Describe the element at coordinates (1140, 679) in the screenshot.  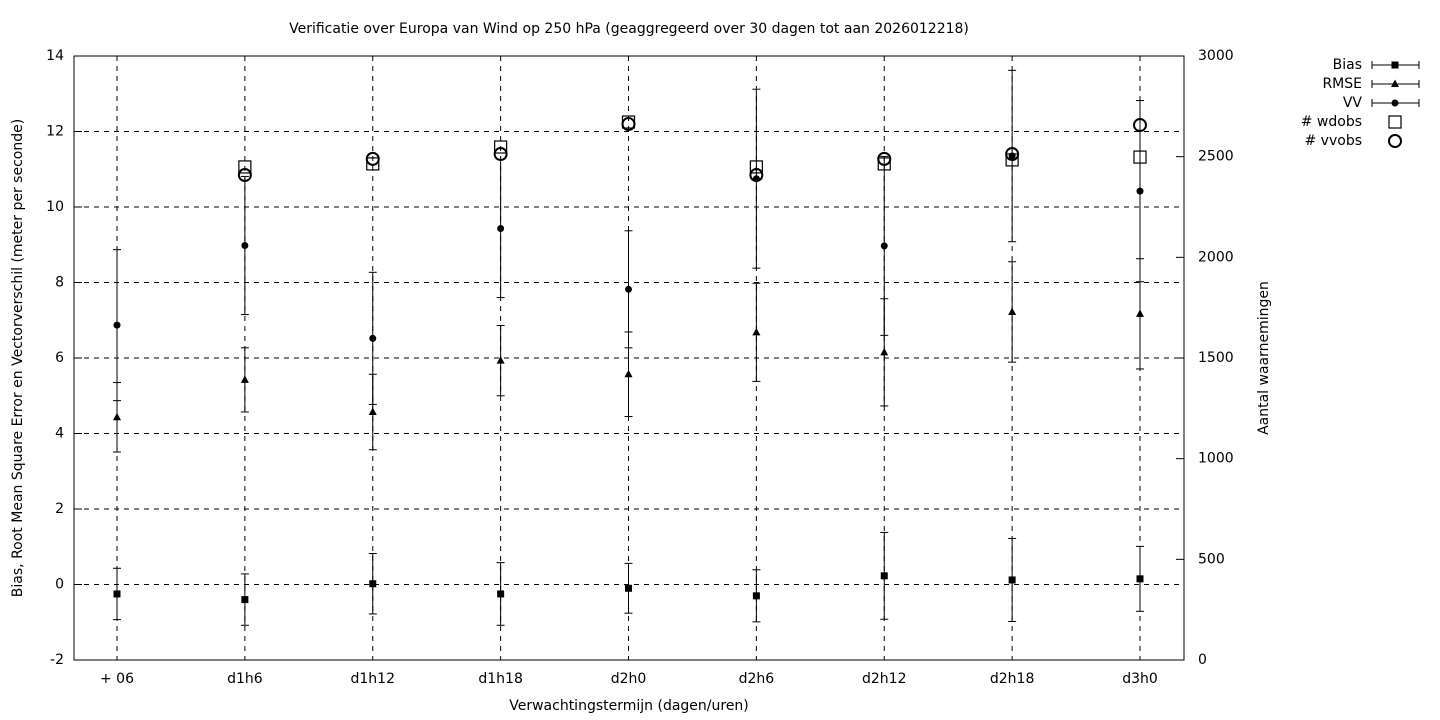
I see `x-tick-label: d3h0` at that location.